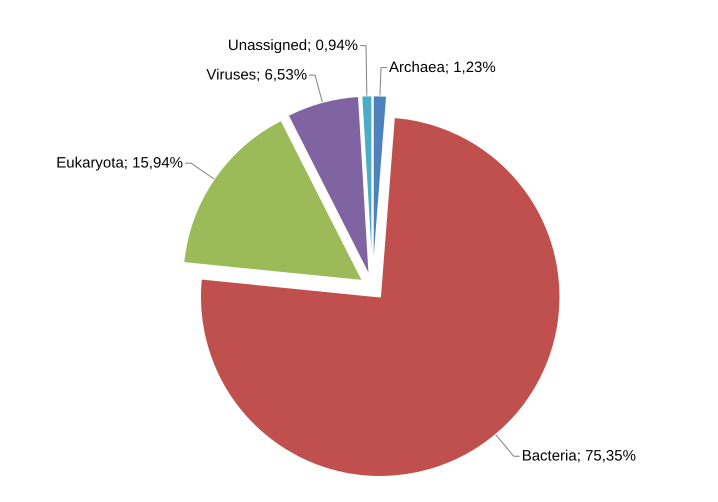 The height and width of the screenshot is (502, 718). What do you see at coordinates (442, 67) in the screenshot?
I see `slice-label: Archaea; 1,23%` at bounding box center [442, 67].